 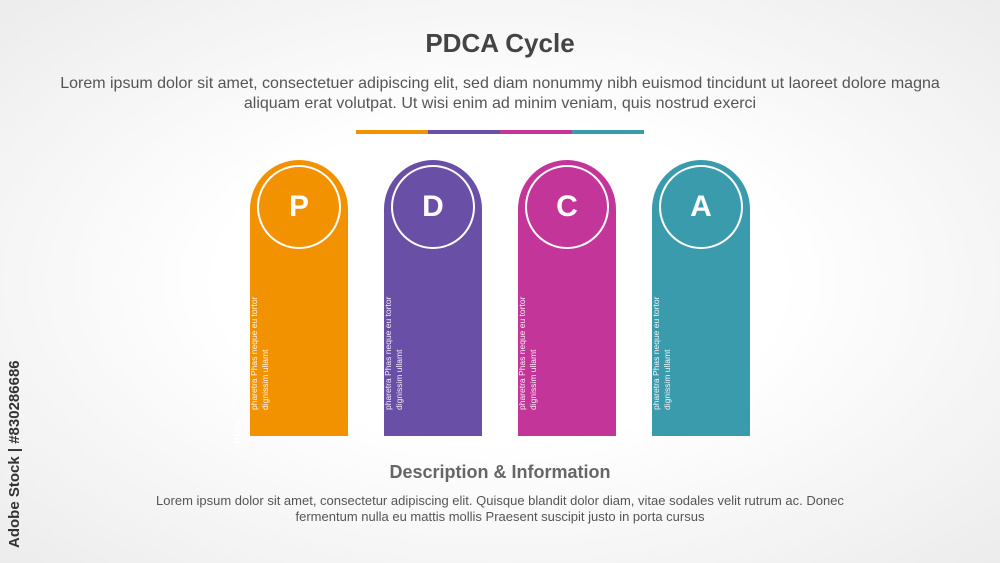 What do you see at coordinates (506, 427) in the screenshot?
I see `column-label: Check` at bounding box center [506, 427].